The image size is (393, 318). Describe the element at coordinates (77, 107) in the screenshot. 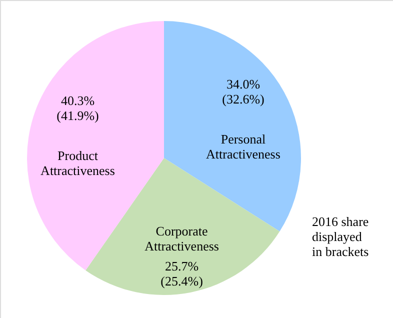

I see `data-label: 40.3% (41.9%)` at that location.